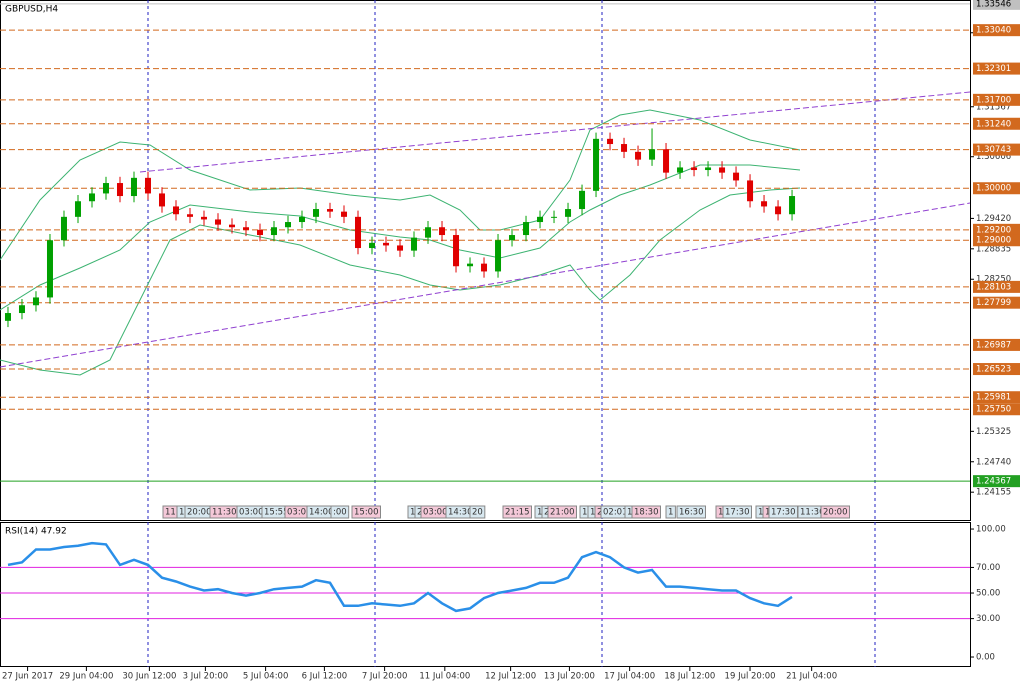 Image resolution: width=1024 pixels, height=683 pixels. Describe the element at coordinates (993, 249) in the screenshot. I see `y-tick-label: 1.28835` at that location.